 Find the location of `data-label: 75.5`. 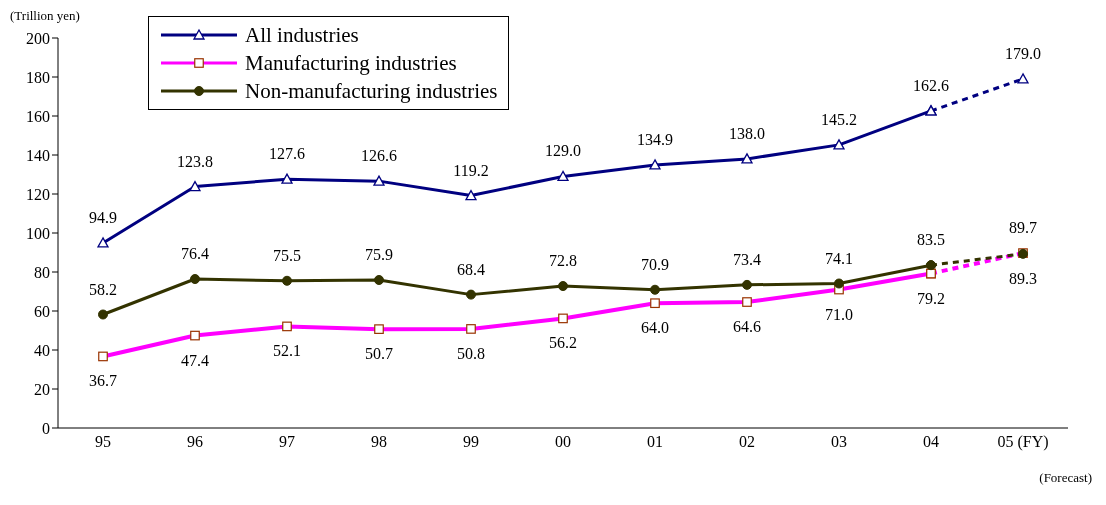

data-label: 75.5 is located at coordinates (287, 255).